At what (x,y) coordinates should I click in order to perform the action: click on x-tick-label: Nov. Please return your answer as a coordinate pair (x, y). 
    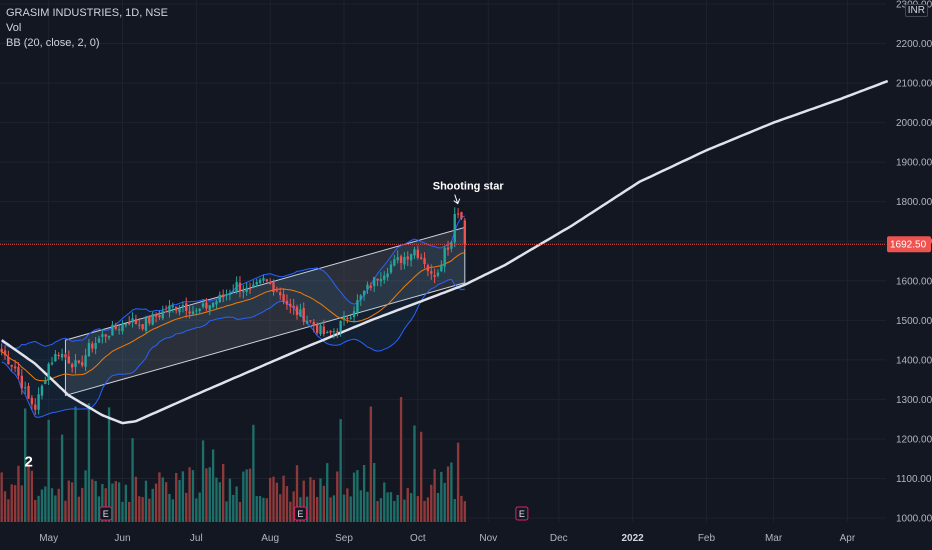
    Looking at the image, I should click on (488, 538).